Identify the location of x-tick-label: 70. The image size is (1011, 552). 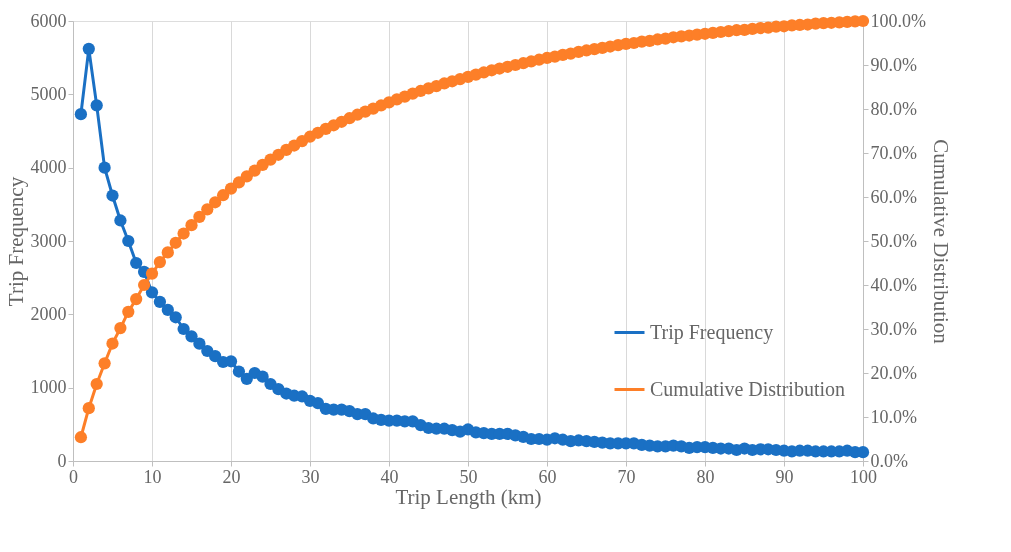
(626, 476).